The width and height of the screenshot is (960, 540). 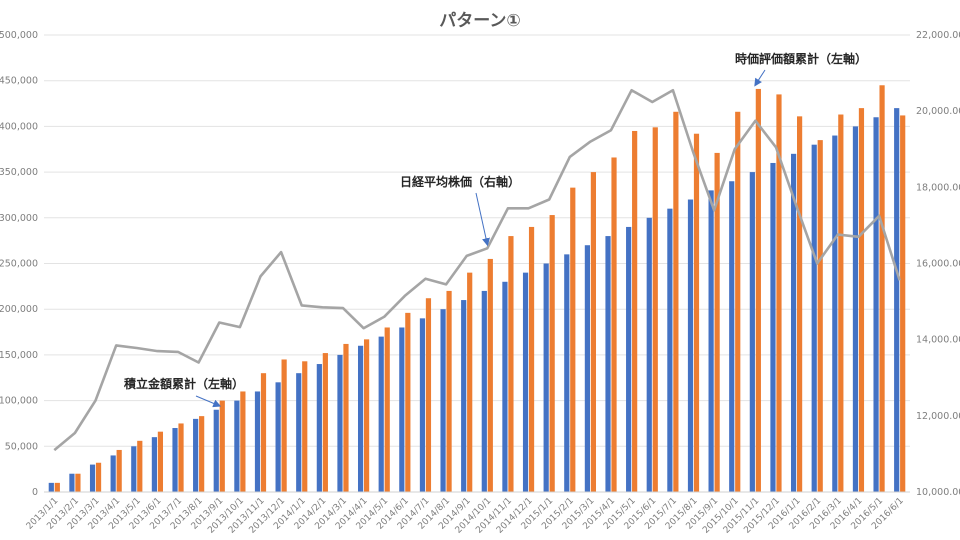 I want to click on annotation-label: 時価評価額累計（左軸）, so click(x=801, y=58).